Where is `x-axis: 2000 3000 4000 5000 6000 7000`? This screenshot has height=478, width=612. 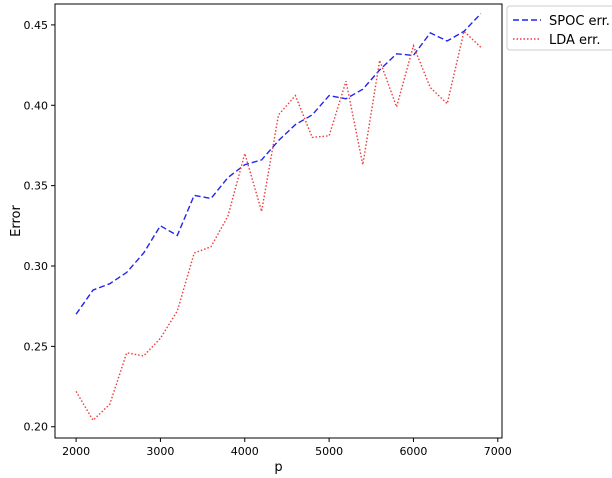 x-axis: 2000 3000 4000 5000 6000 7000 is located at coordinates (287, 448).